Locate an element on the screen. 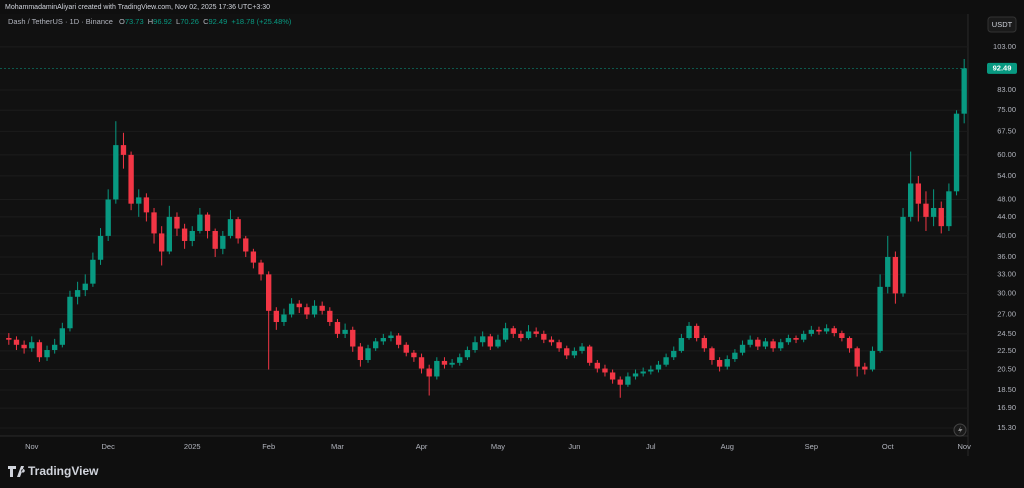  currency-label: USDT is located at coordinates (1002, 24).